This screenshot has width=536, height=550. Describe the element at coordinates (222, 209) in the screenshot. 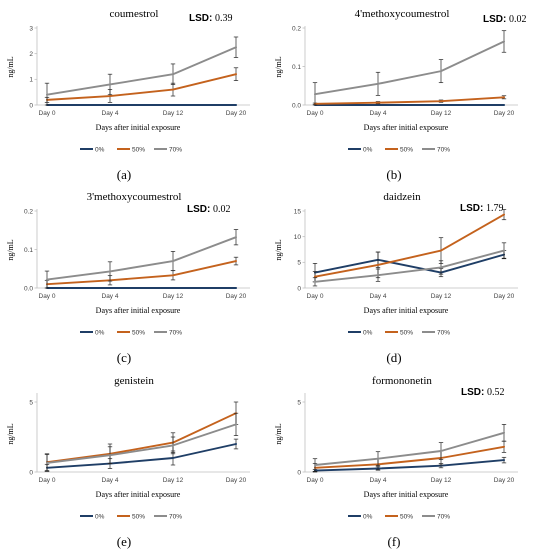

I see `lsd-value: 0.02` at that location.